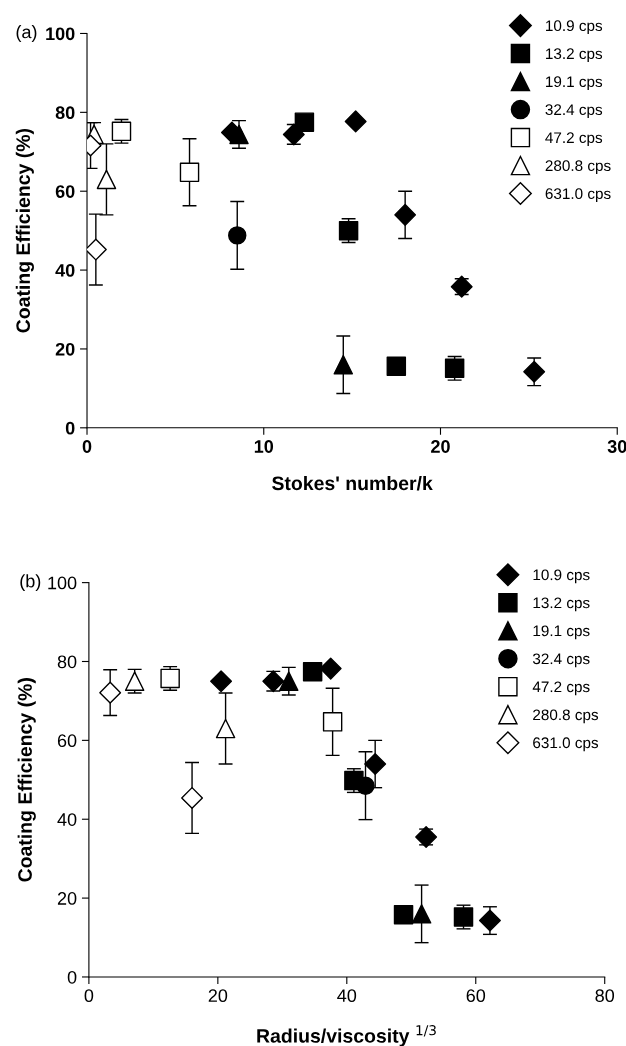 Image resolution: width=626 pixels, height=1046 pixels. What do you see at coordinates (605, 996) in the screenshot?
I see `x-tick-label: 80` at bounding box center [605, 996].